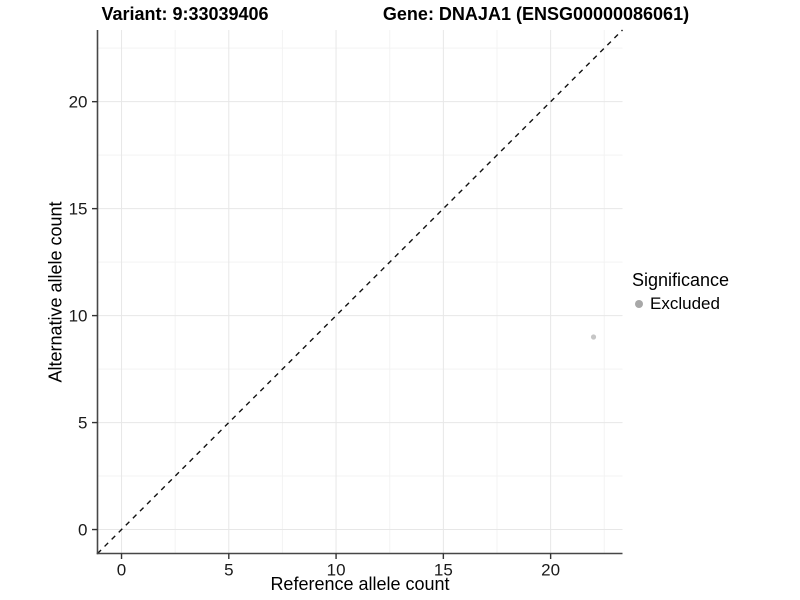 The width and height of the screenshot is (800, 600). I want to click on legend-item-excluded: Excluded, so click(679, 304).